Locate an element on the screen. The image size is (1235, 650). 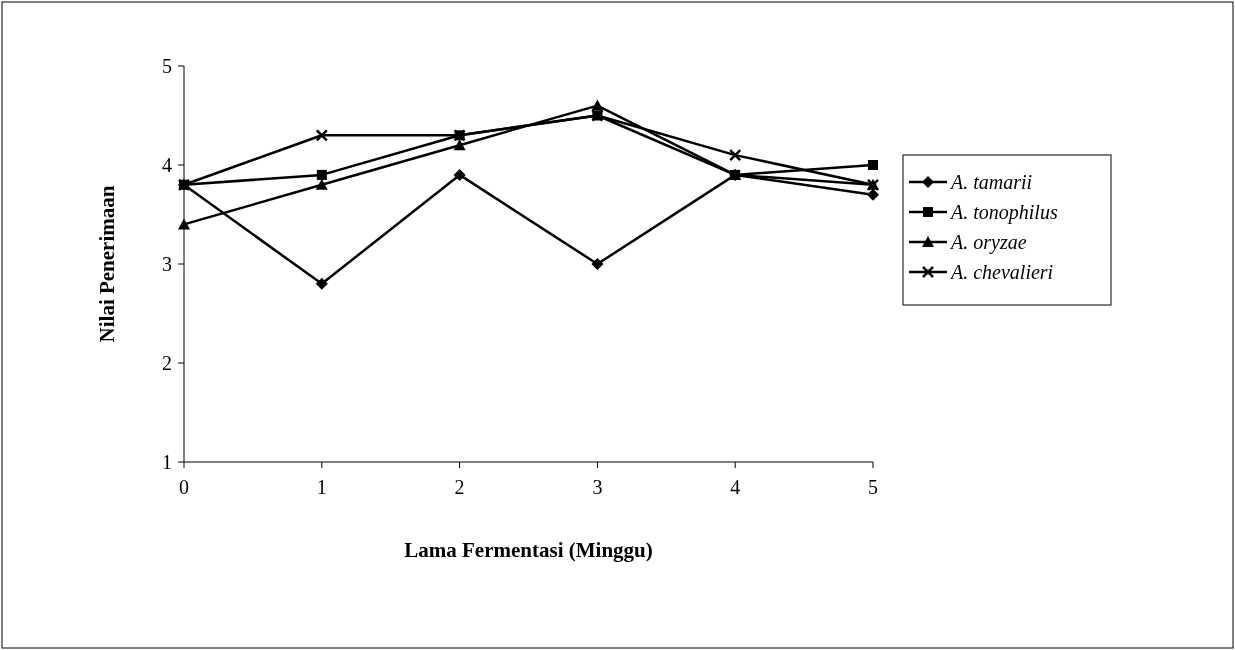
legend-label: A. chevalieri is located at coordinates (1001, 272).